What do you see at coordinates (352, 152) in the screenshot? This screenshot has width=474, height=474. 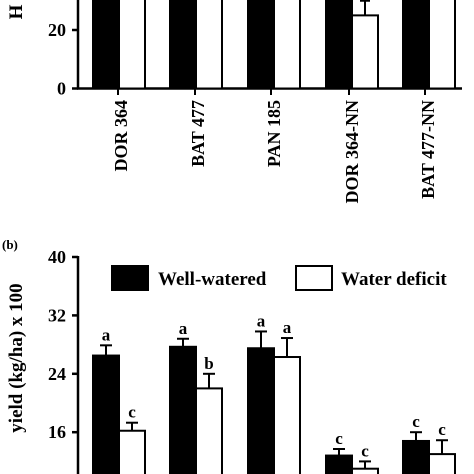 I see `x-tick-label: DOR 364-NN` at bounding box center [352, 152].